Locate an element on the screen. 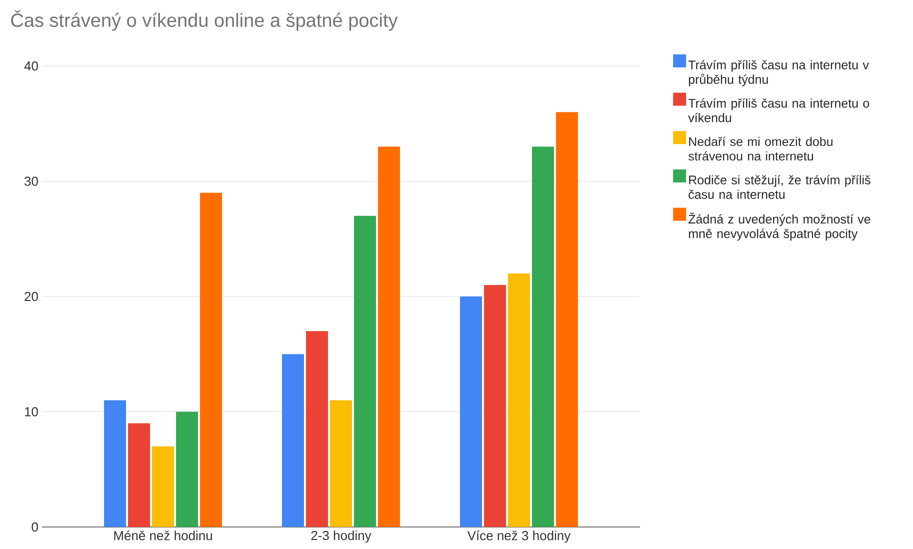 The height and width of the screenshot is (549, 913). y-tick-label: 0 is located at coordinates (35, 527).